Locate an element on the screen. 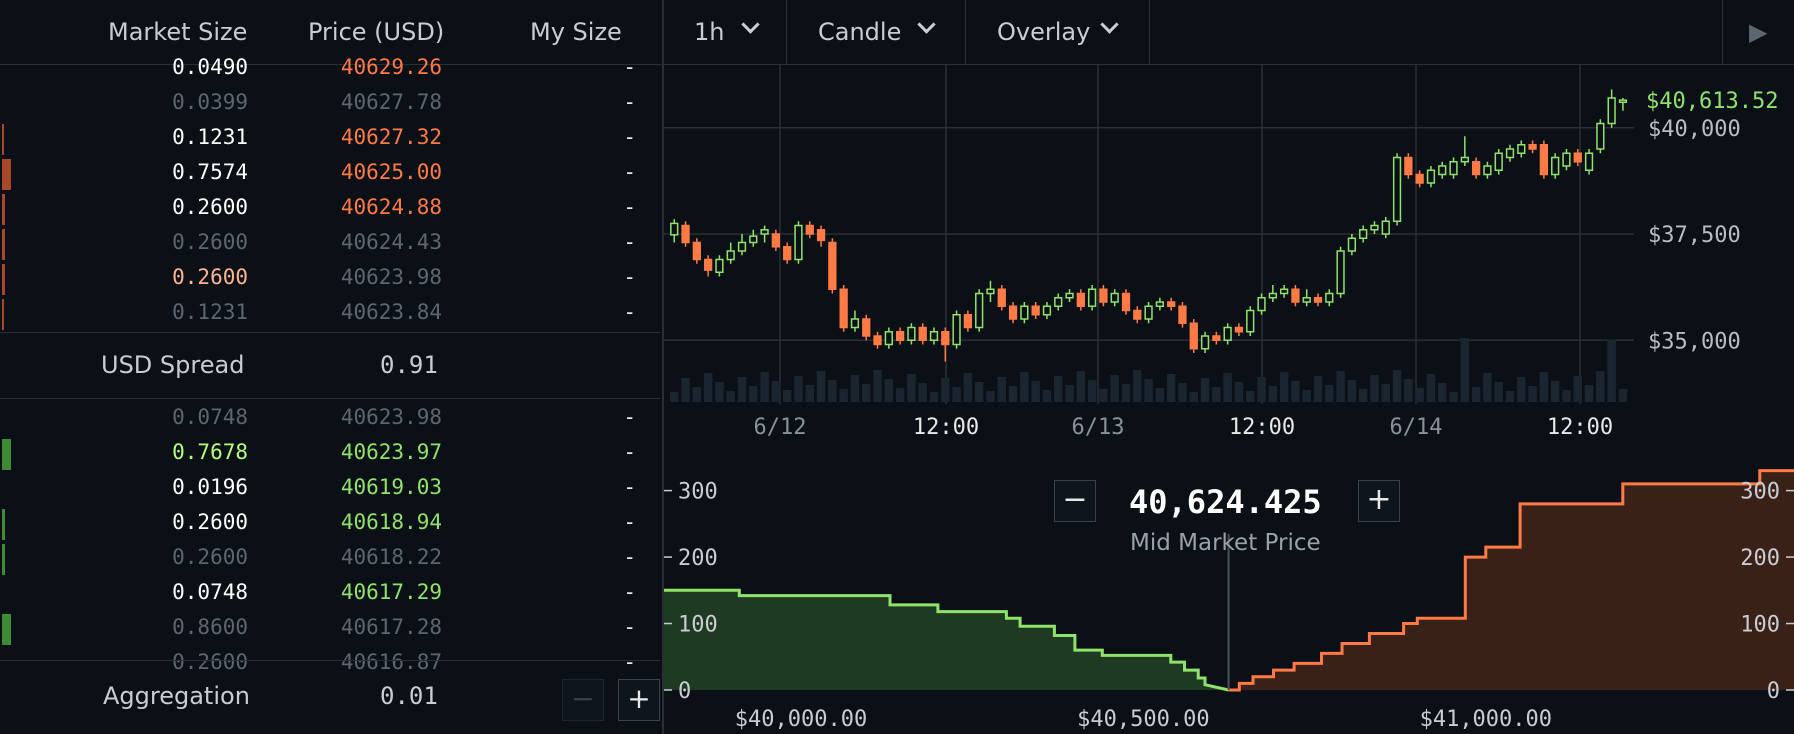 This screenshot has height=734, width=1794. depth-zoom-out-button: − is located at coordinates (1075, 501).